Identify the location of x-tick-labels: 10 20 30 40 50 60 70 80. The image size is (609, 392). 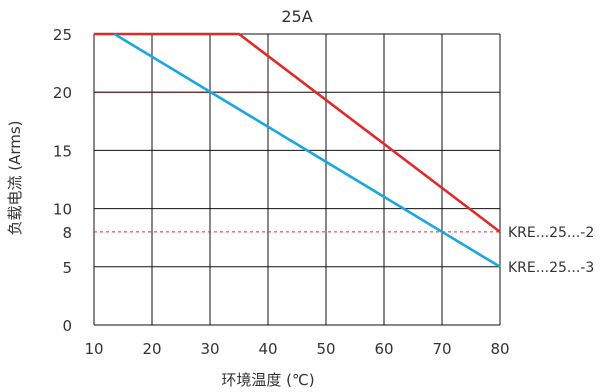
(296, 349).